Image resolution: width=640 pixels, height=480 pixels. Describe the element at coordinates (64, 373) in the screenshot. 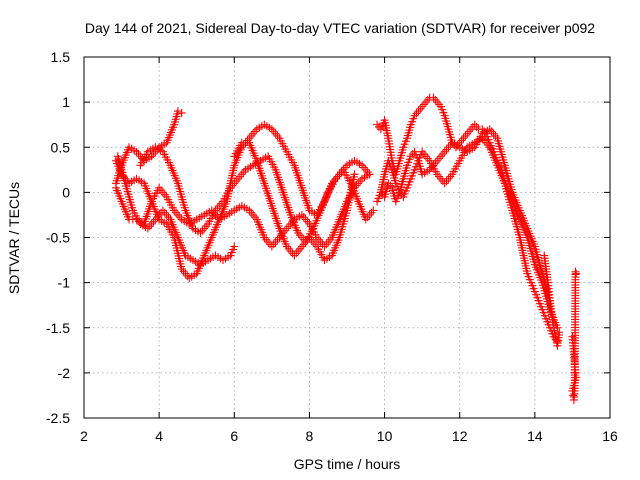

I see `y-tick-label: -2` at that location.